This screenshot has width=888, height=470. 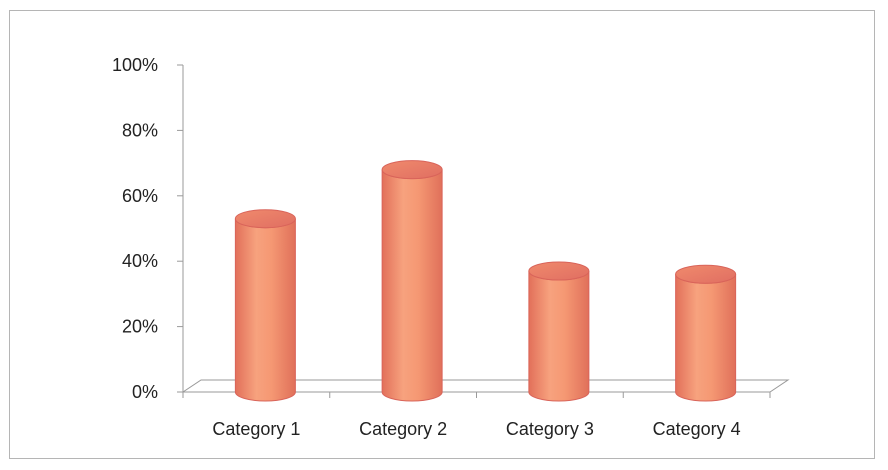 I want to click on y-tick-label: 80%, so click(x=140, y=130).